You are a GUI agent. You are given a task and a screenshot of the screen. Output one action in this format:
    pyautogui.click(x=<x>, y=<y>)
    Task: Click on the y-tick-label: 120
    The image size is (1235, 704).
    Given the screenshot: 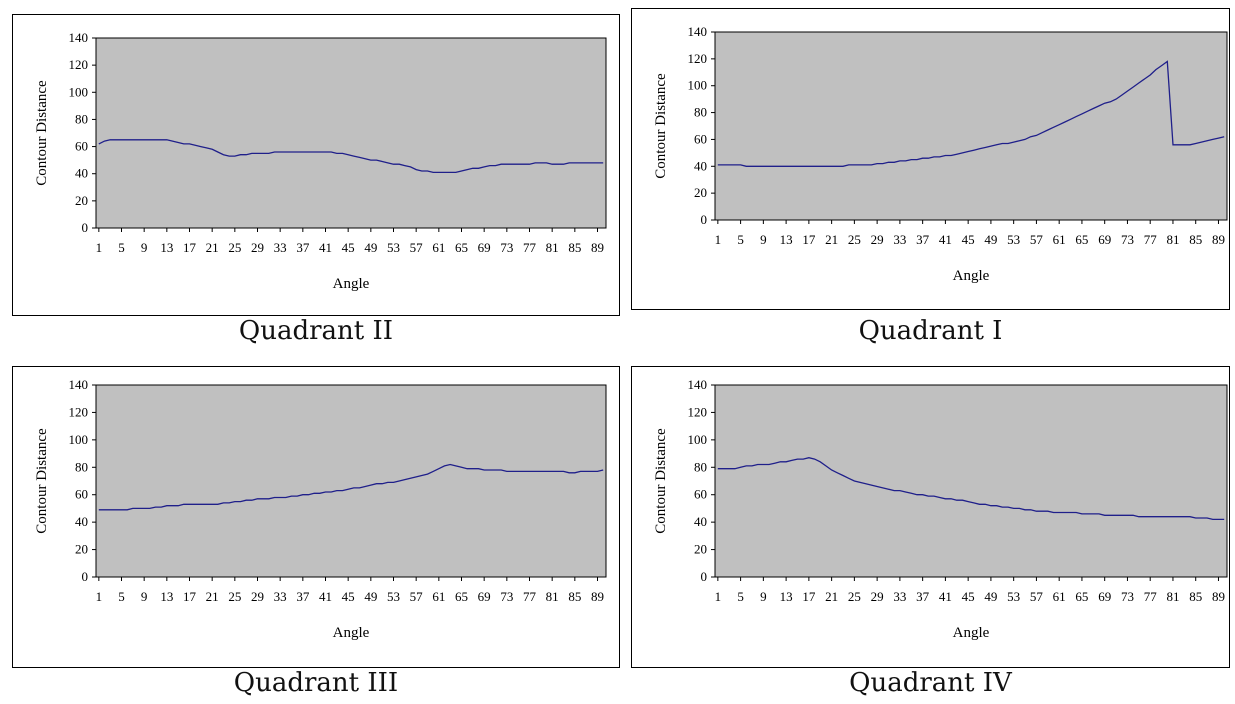 What is the action you would take?
    pyautogui.click(x=79, y=411)
    